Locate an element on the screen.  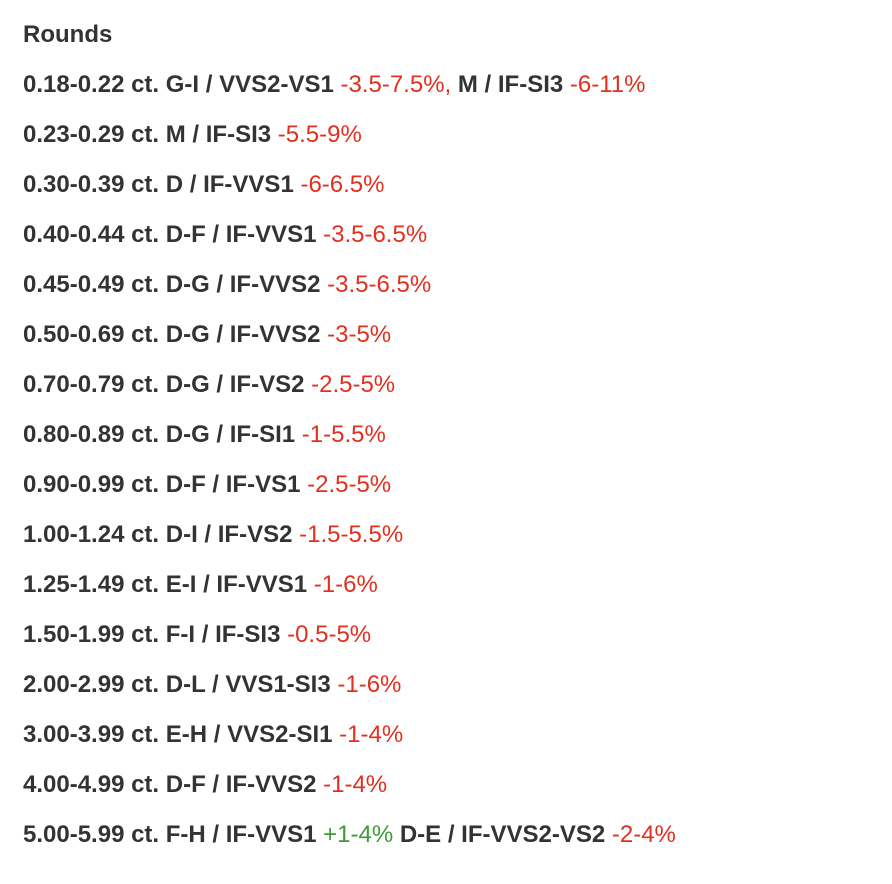
grade-range-text: 0.50-0.69 ct. D-G / IF-VVS2 is located at coordinates (175, 334).